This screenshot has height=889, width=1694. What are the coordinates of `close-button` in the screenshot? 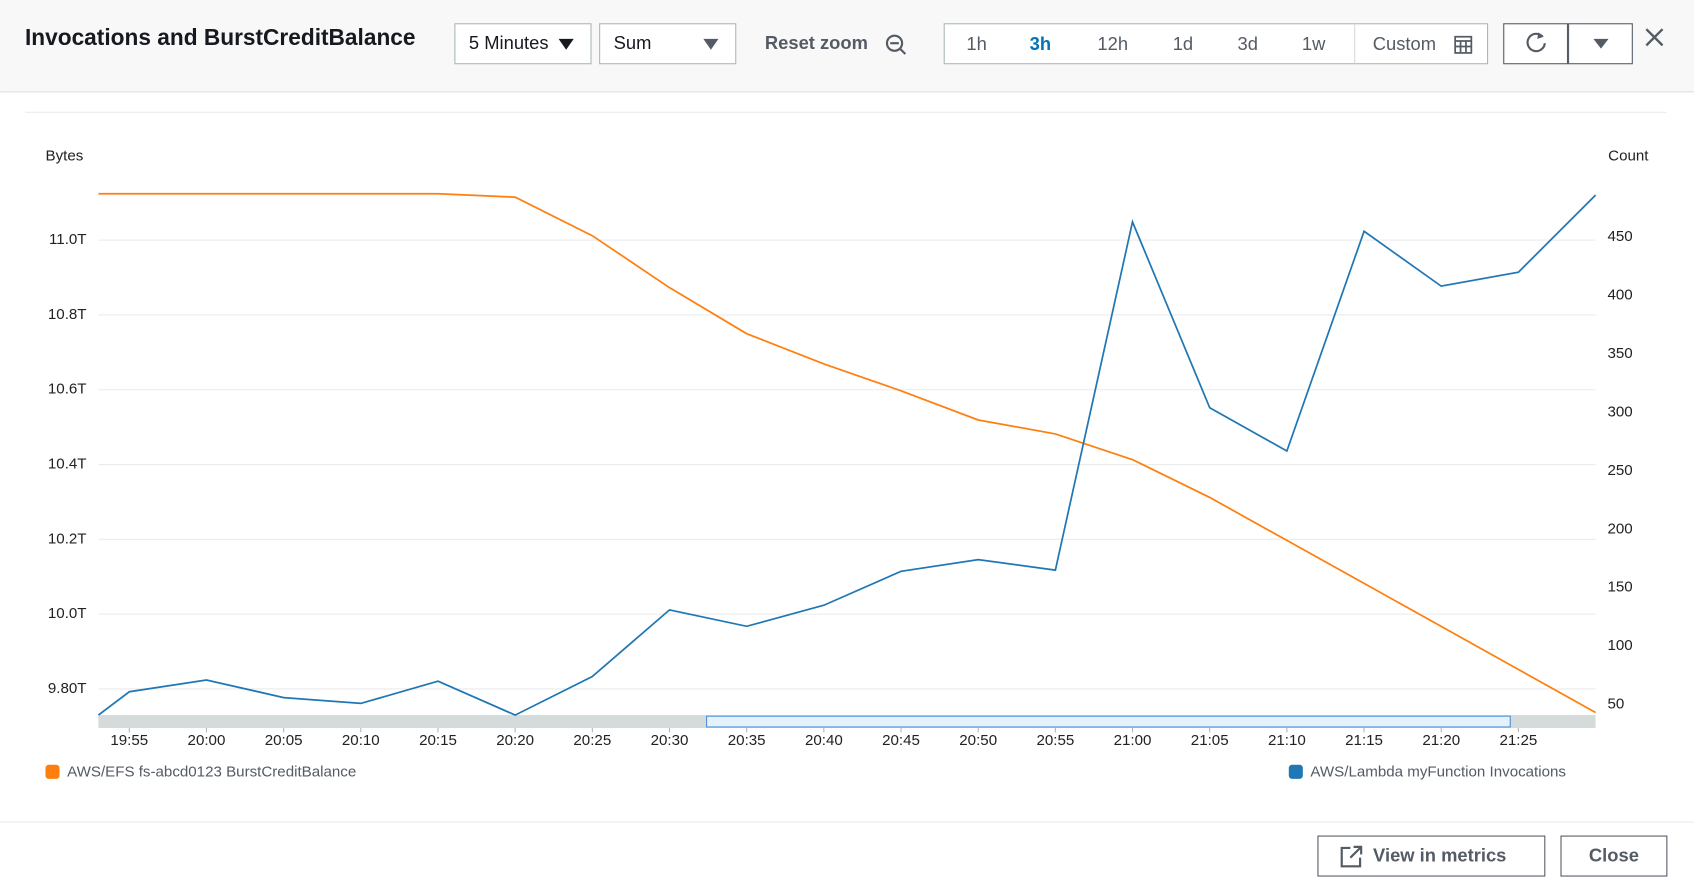 It's located at (1614, 856).